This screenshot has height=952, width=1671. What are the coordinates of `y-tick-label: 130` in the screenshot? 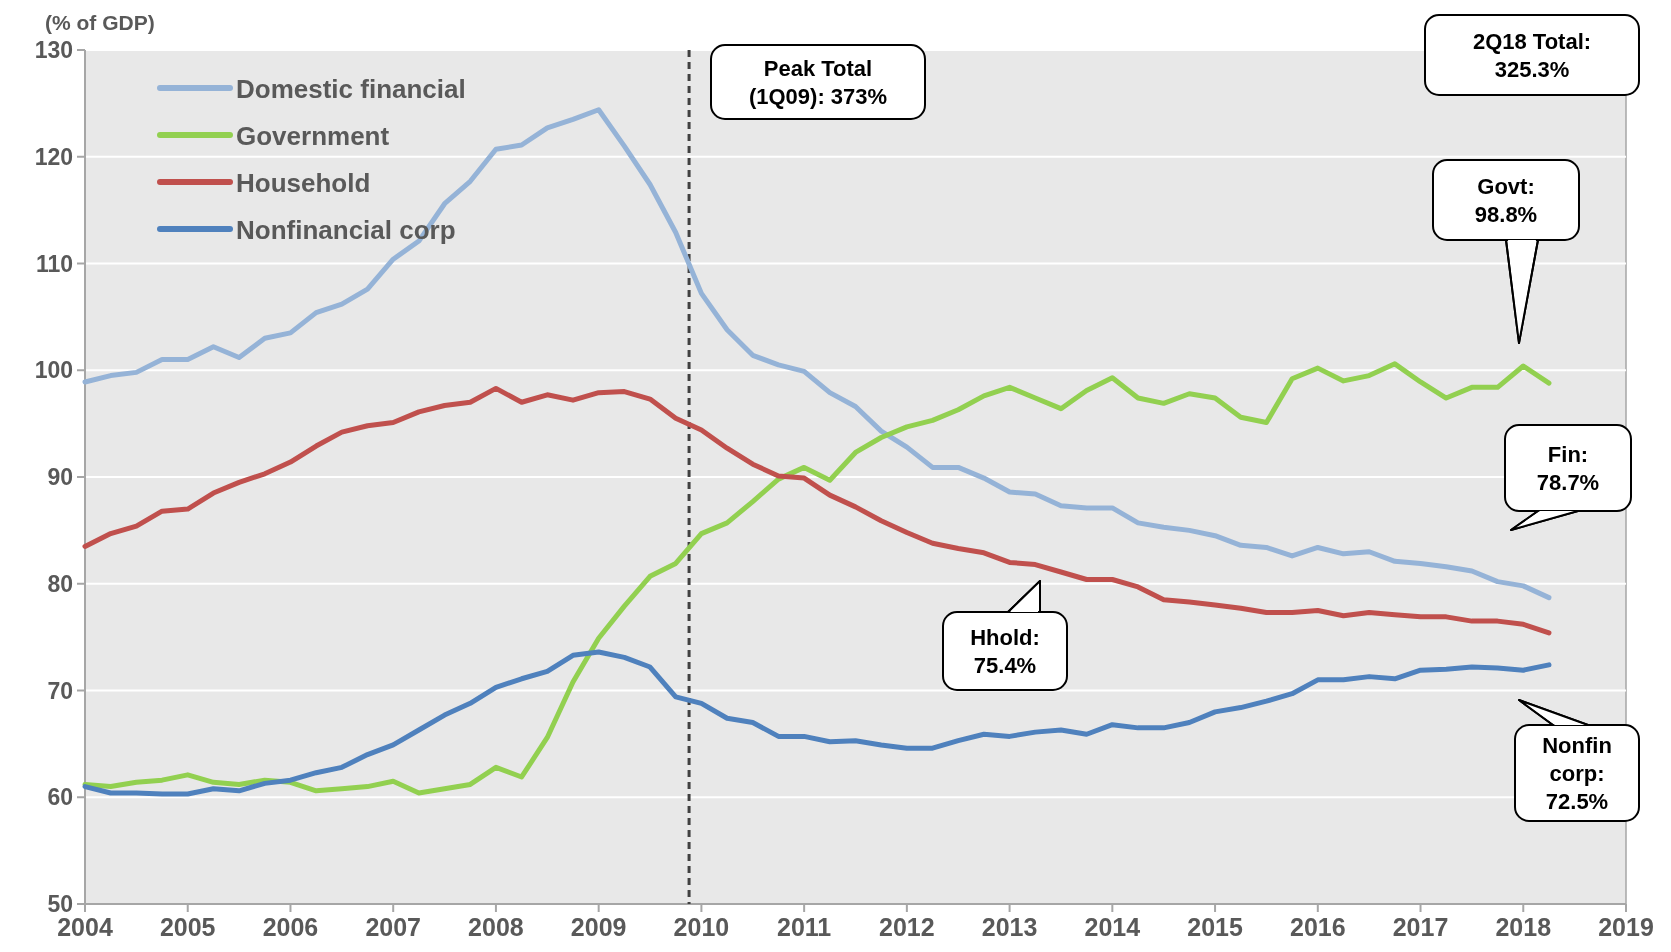 It's located at (53, 50).